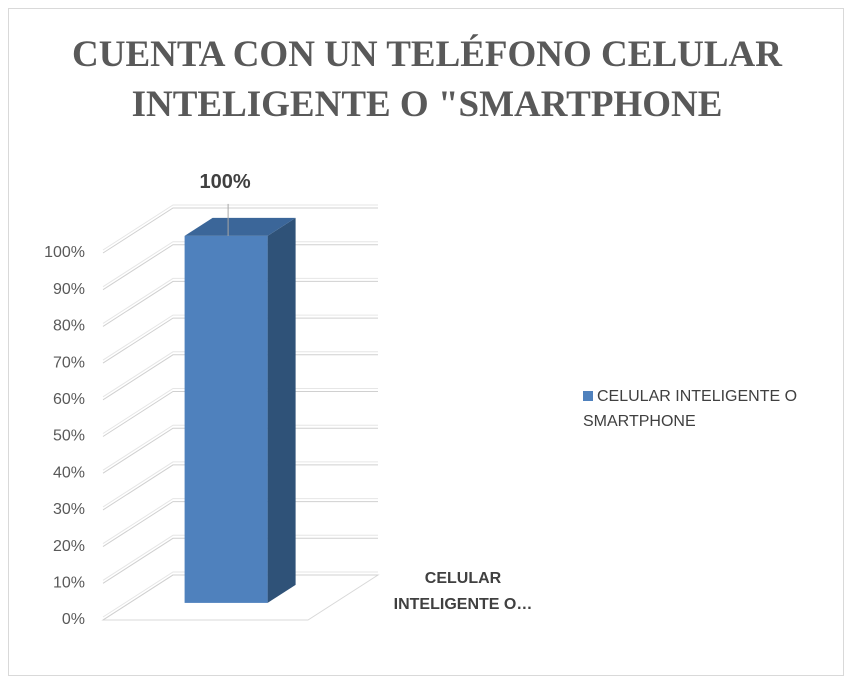 The height and width of the screenshot is (685, 854). What do you see at coordinates (69, 289) in the screenshot?
I see `y-tick-label: 90%` at bounding box center [69, 289].